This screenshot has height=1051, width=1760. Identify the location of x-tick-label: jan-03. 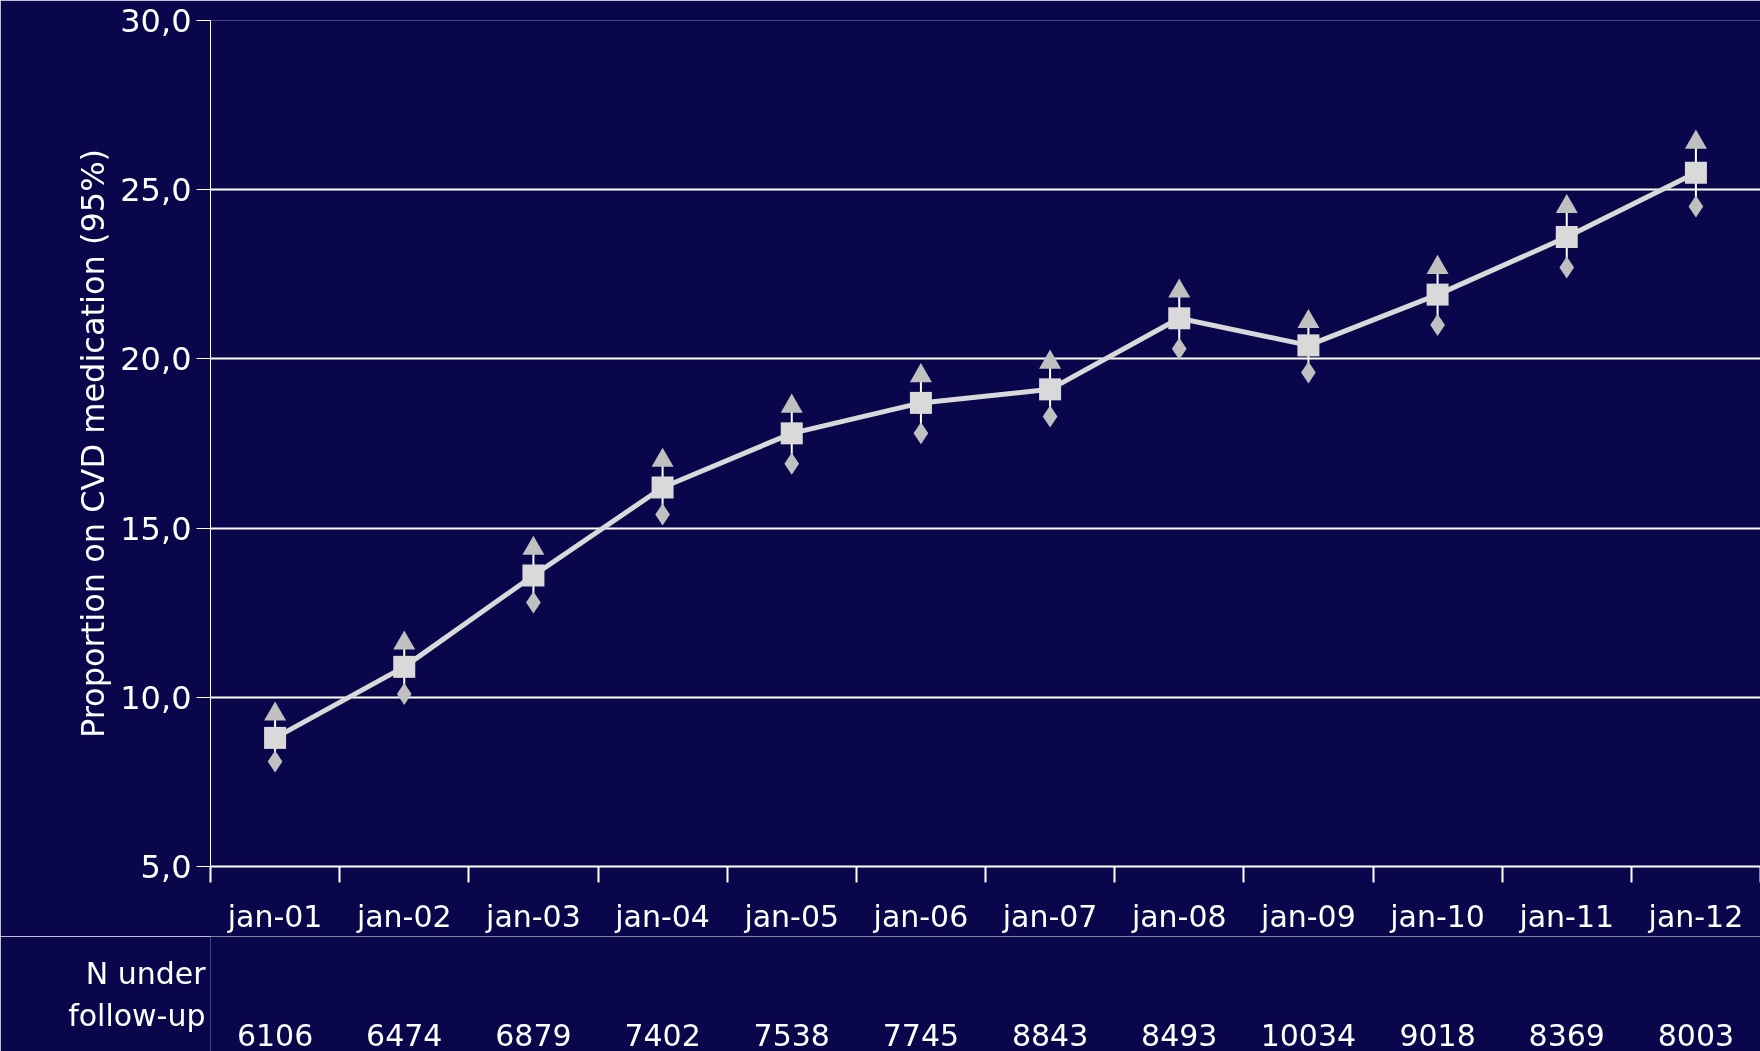
(533, 916).